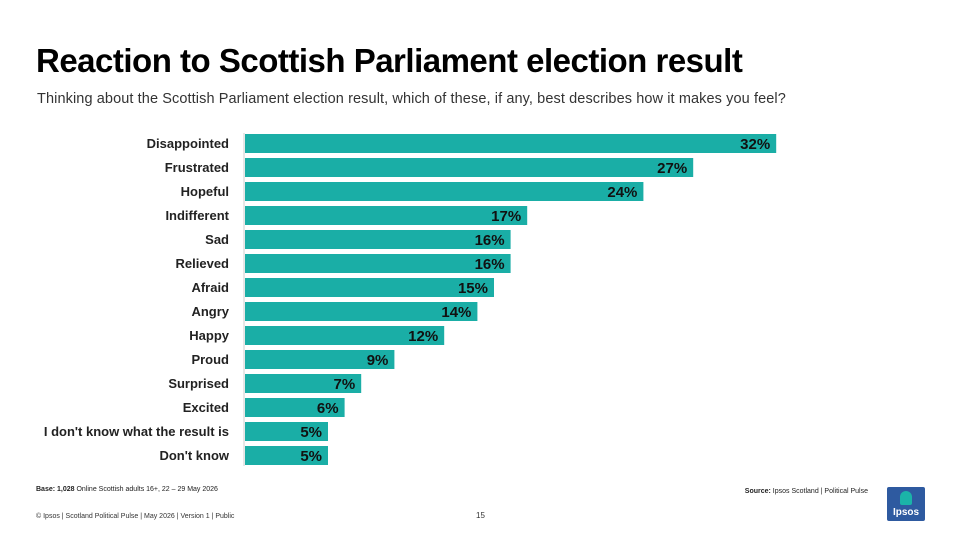 Image resolution: width=960 pixels, height=540 pixels. I want to click on data-label: 12%, so click(423, 336).